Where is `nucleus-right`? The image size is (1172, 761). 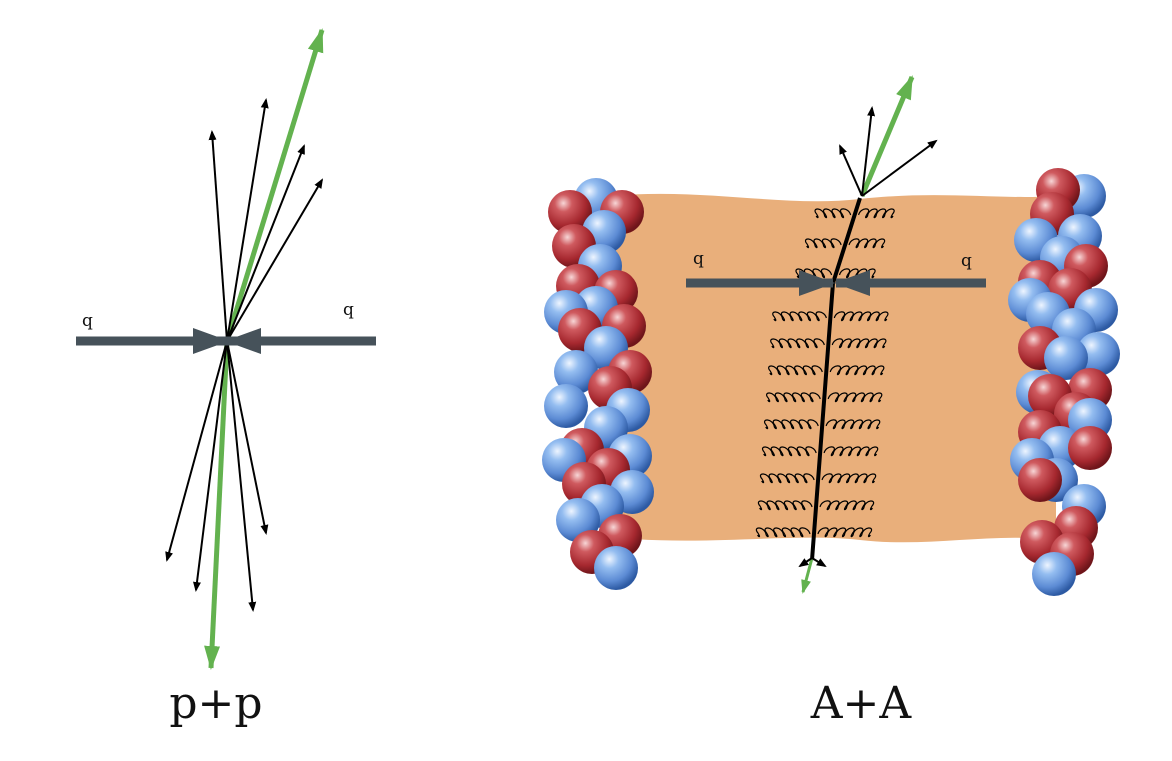
nucleus-right is located at coordinates (1064, 382).